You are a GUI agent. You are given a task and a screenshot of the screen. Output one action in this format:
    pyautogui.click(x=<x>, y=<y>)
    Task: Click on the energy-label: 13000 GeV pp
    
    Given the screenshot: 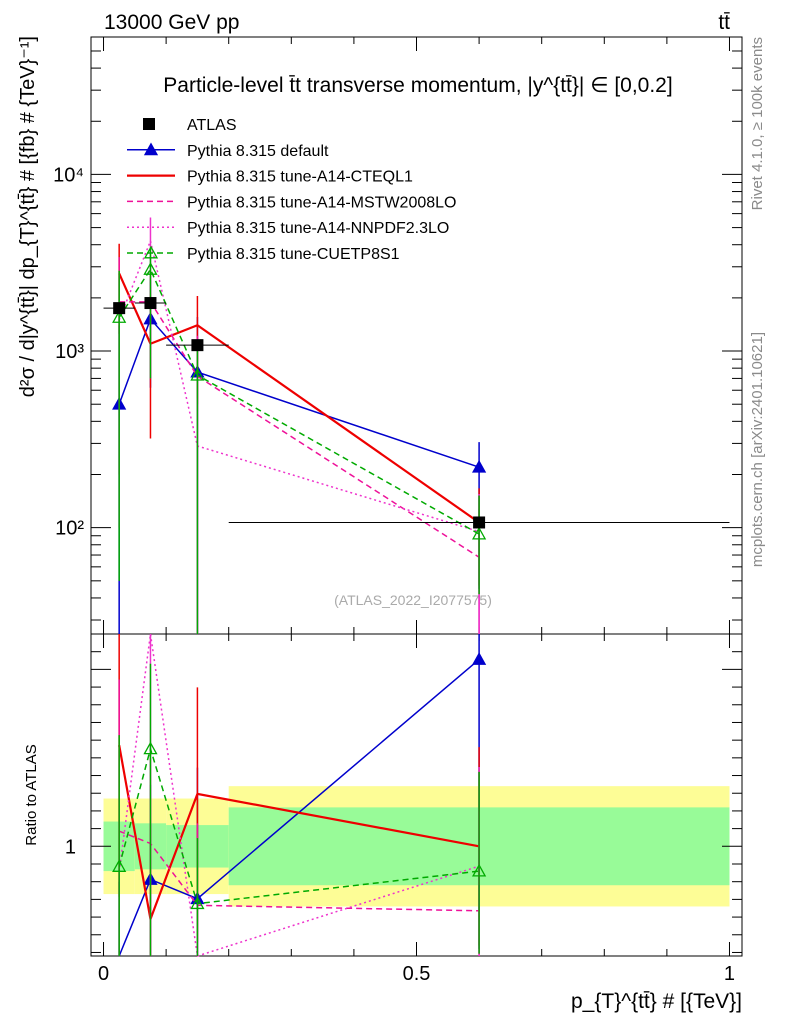 What is the action you would take?
    pyautogui.click(x=171, y=22)
    